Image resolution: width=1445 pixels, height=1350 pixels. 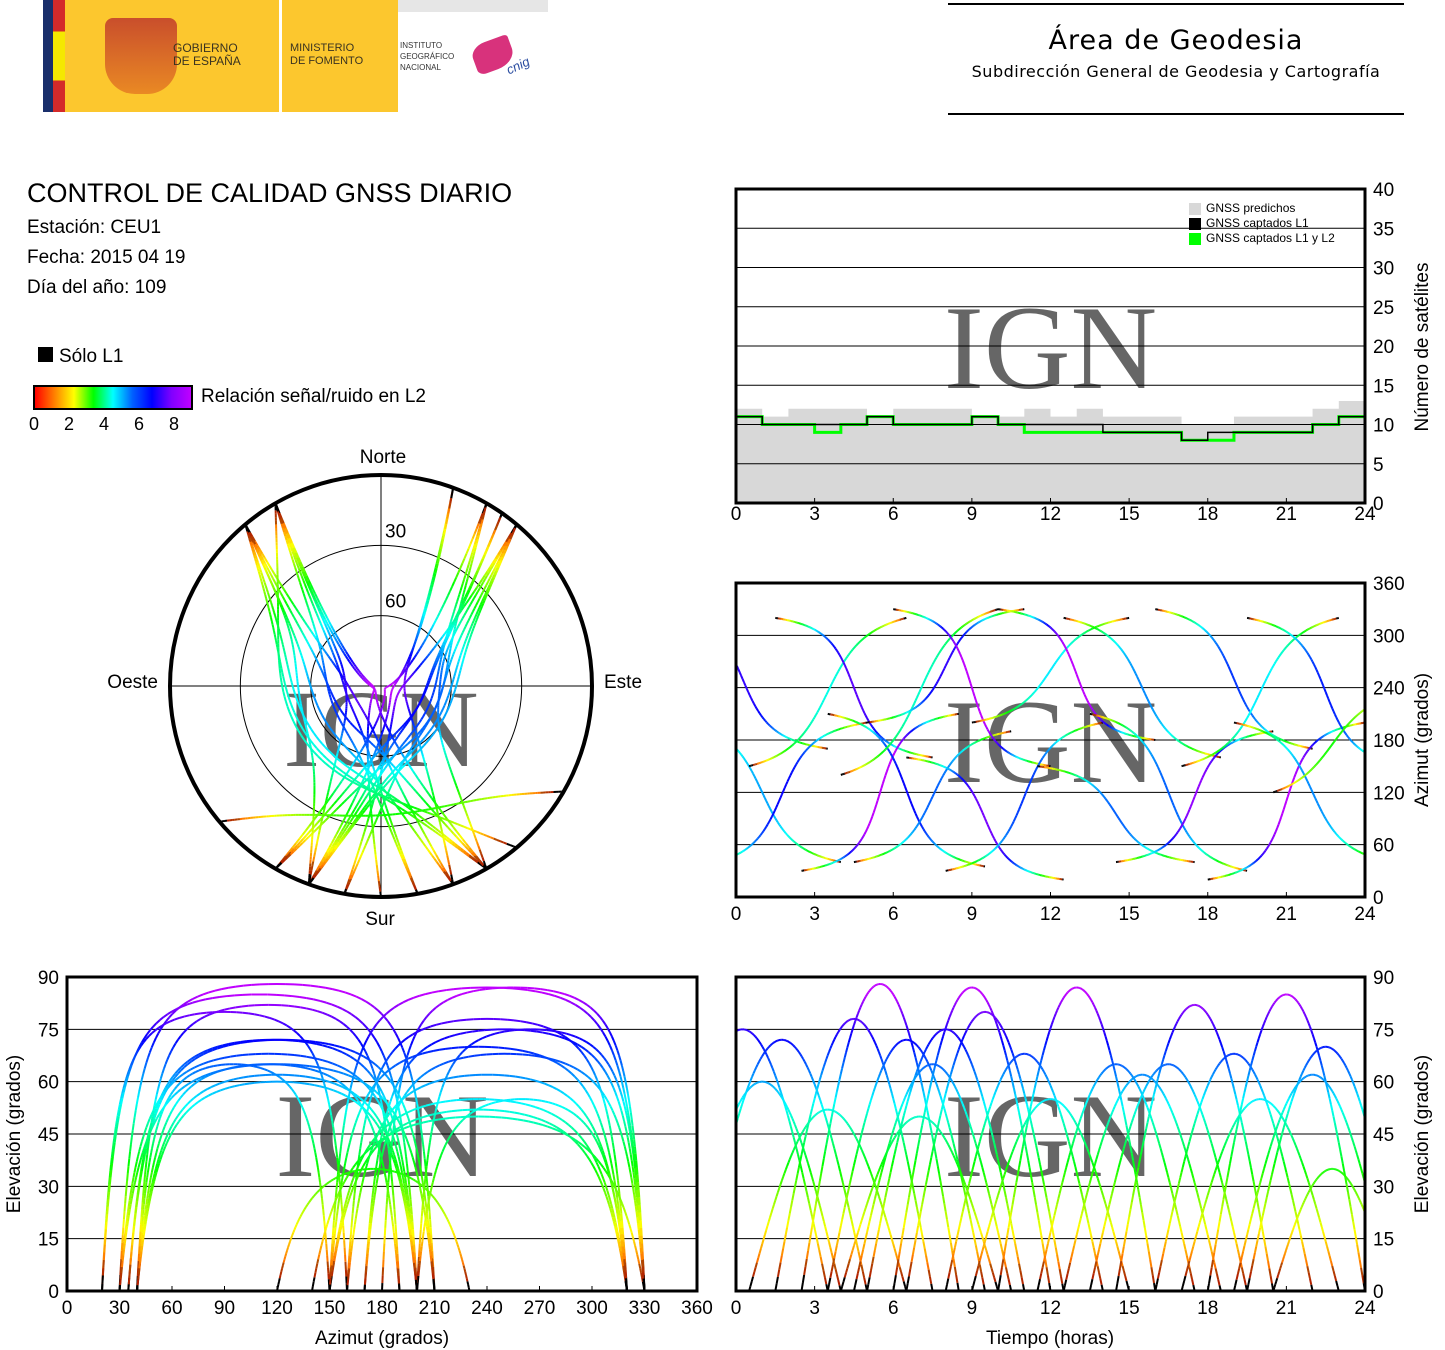 I want to click on snr-tick: 2, so click(x=69, y=424).